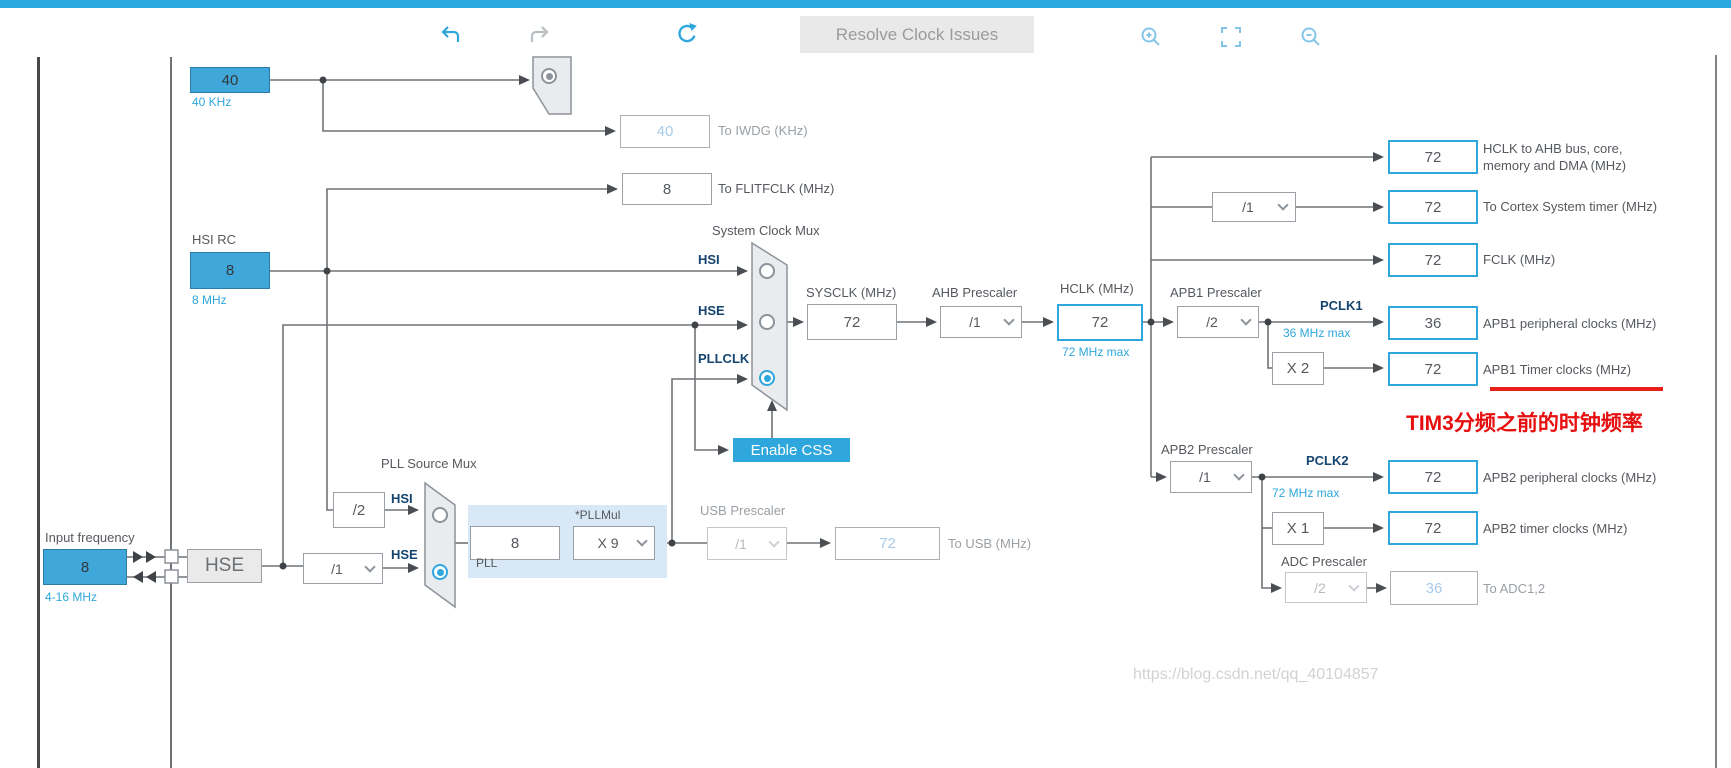 This screenshot has width=1731, height=768. I want to click on sysmux-radio-hse, so click(767, 322).